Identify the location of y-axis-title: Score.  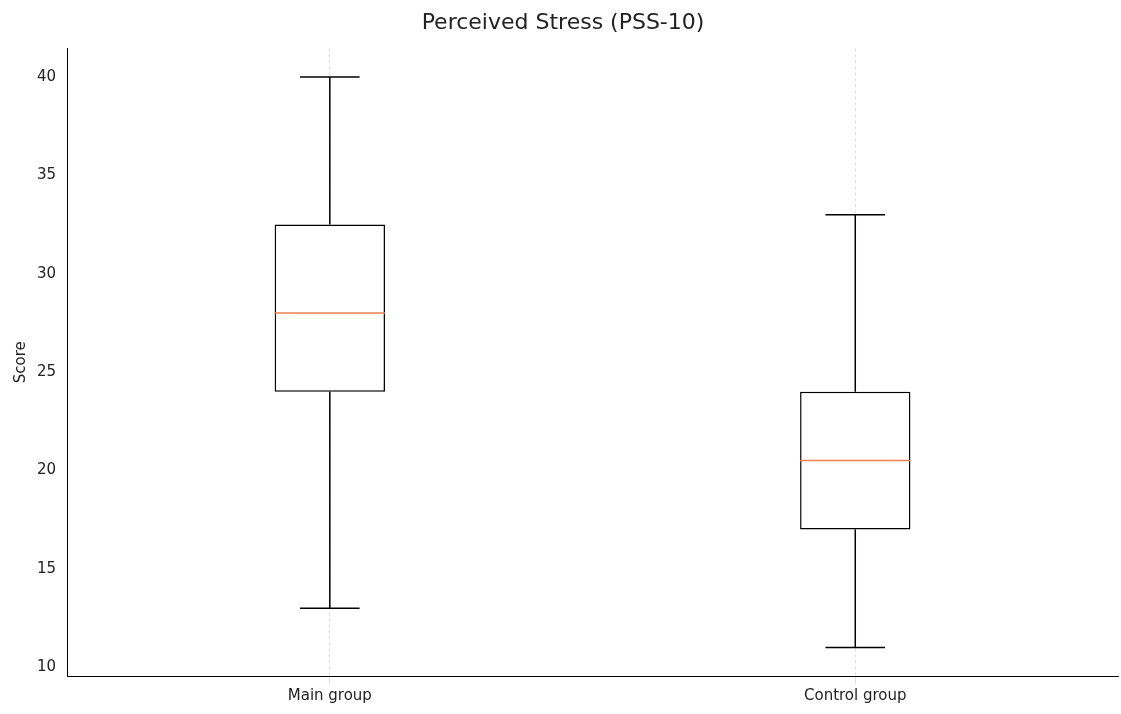
(19, 362).